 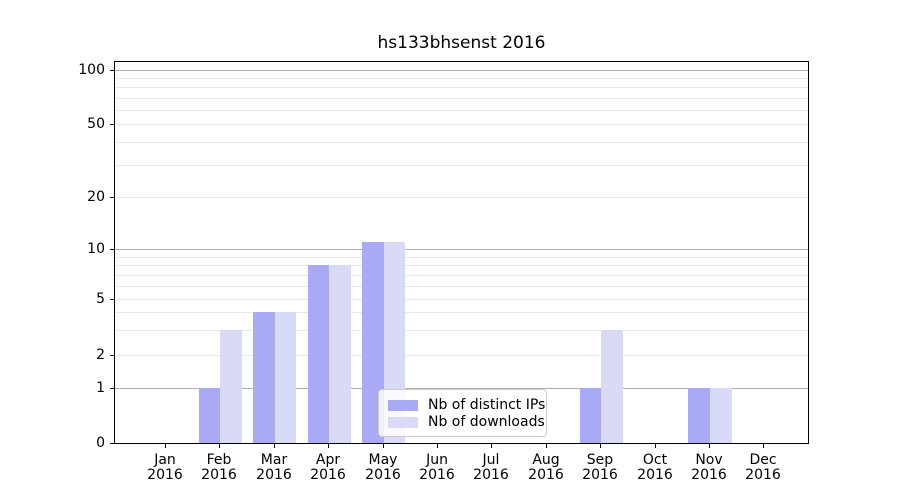 I want to click on y-tick-label: 100, so click(x=91, y=70).